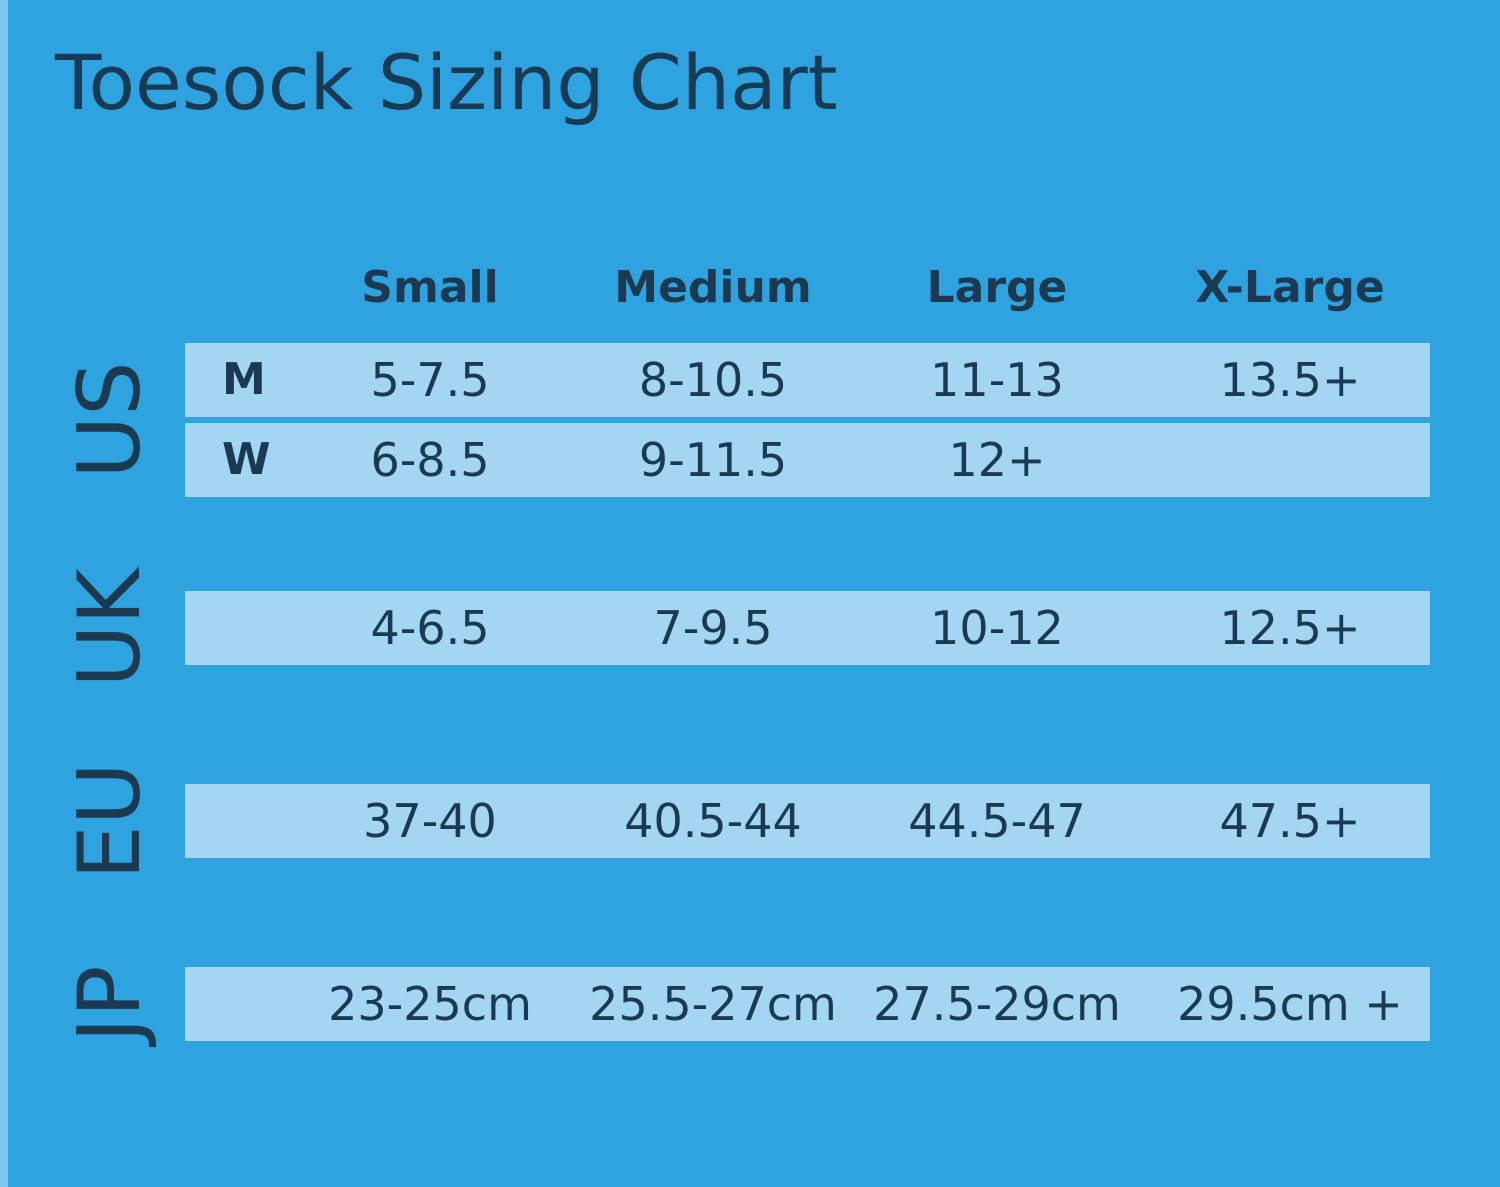 This screenshot has width=1500, height=1187. Describe the element at coordinates (1290, 628) in the screenshot. I see `size-cell: 12.5+` at that location.